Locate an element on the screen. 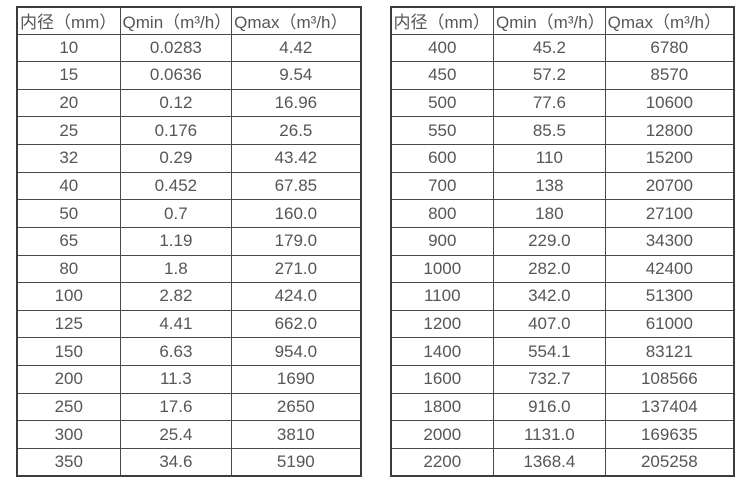  table-cell: 4.42 is located at coordinates (296, 48).